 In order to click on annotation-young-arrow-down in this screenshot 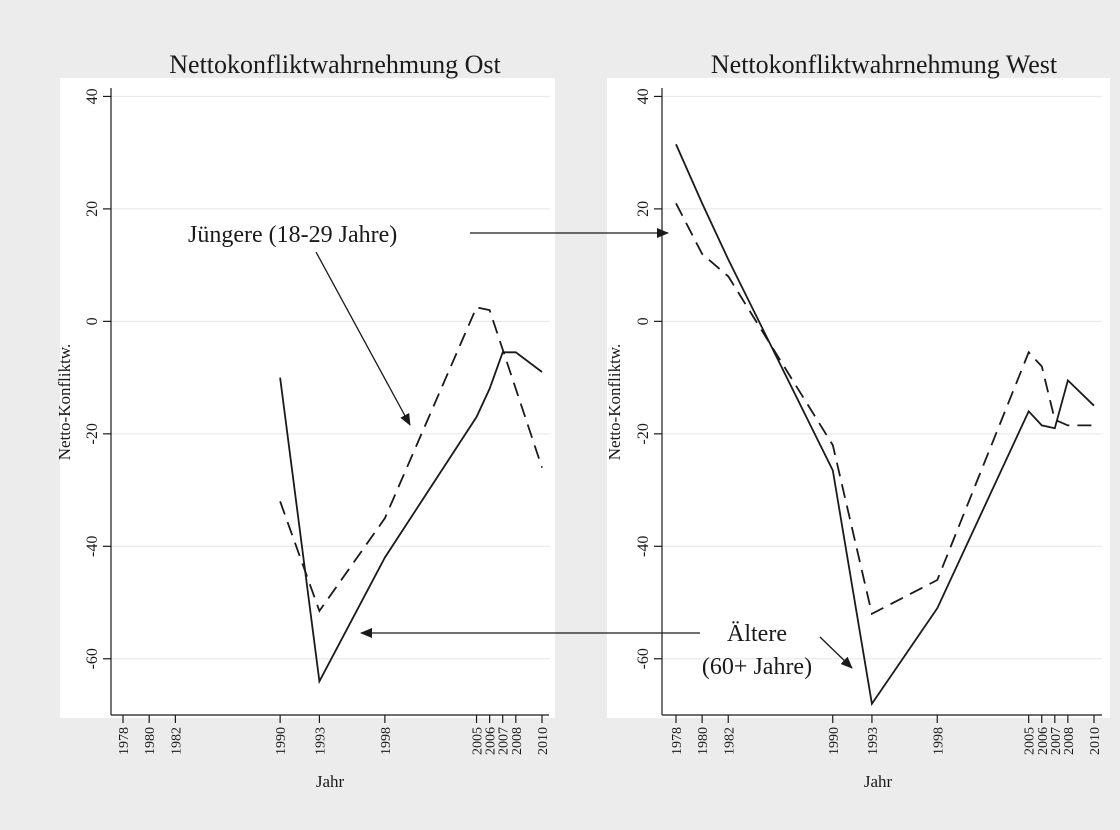, I will do `click(363, 338)`.